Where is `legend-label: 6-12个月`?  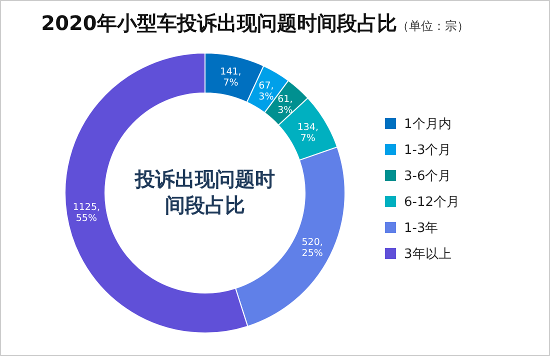
legend-label: 6-12个月 is located at coordinates (432, 202).